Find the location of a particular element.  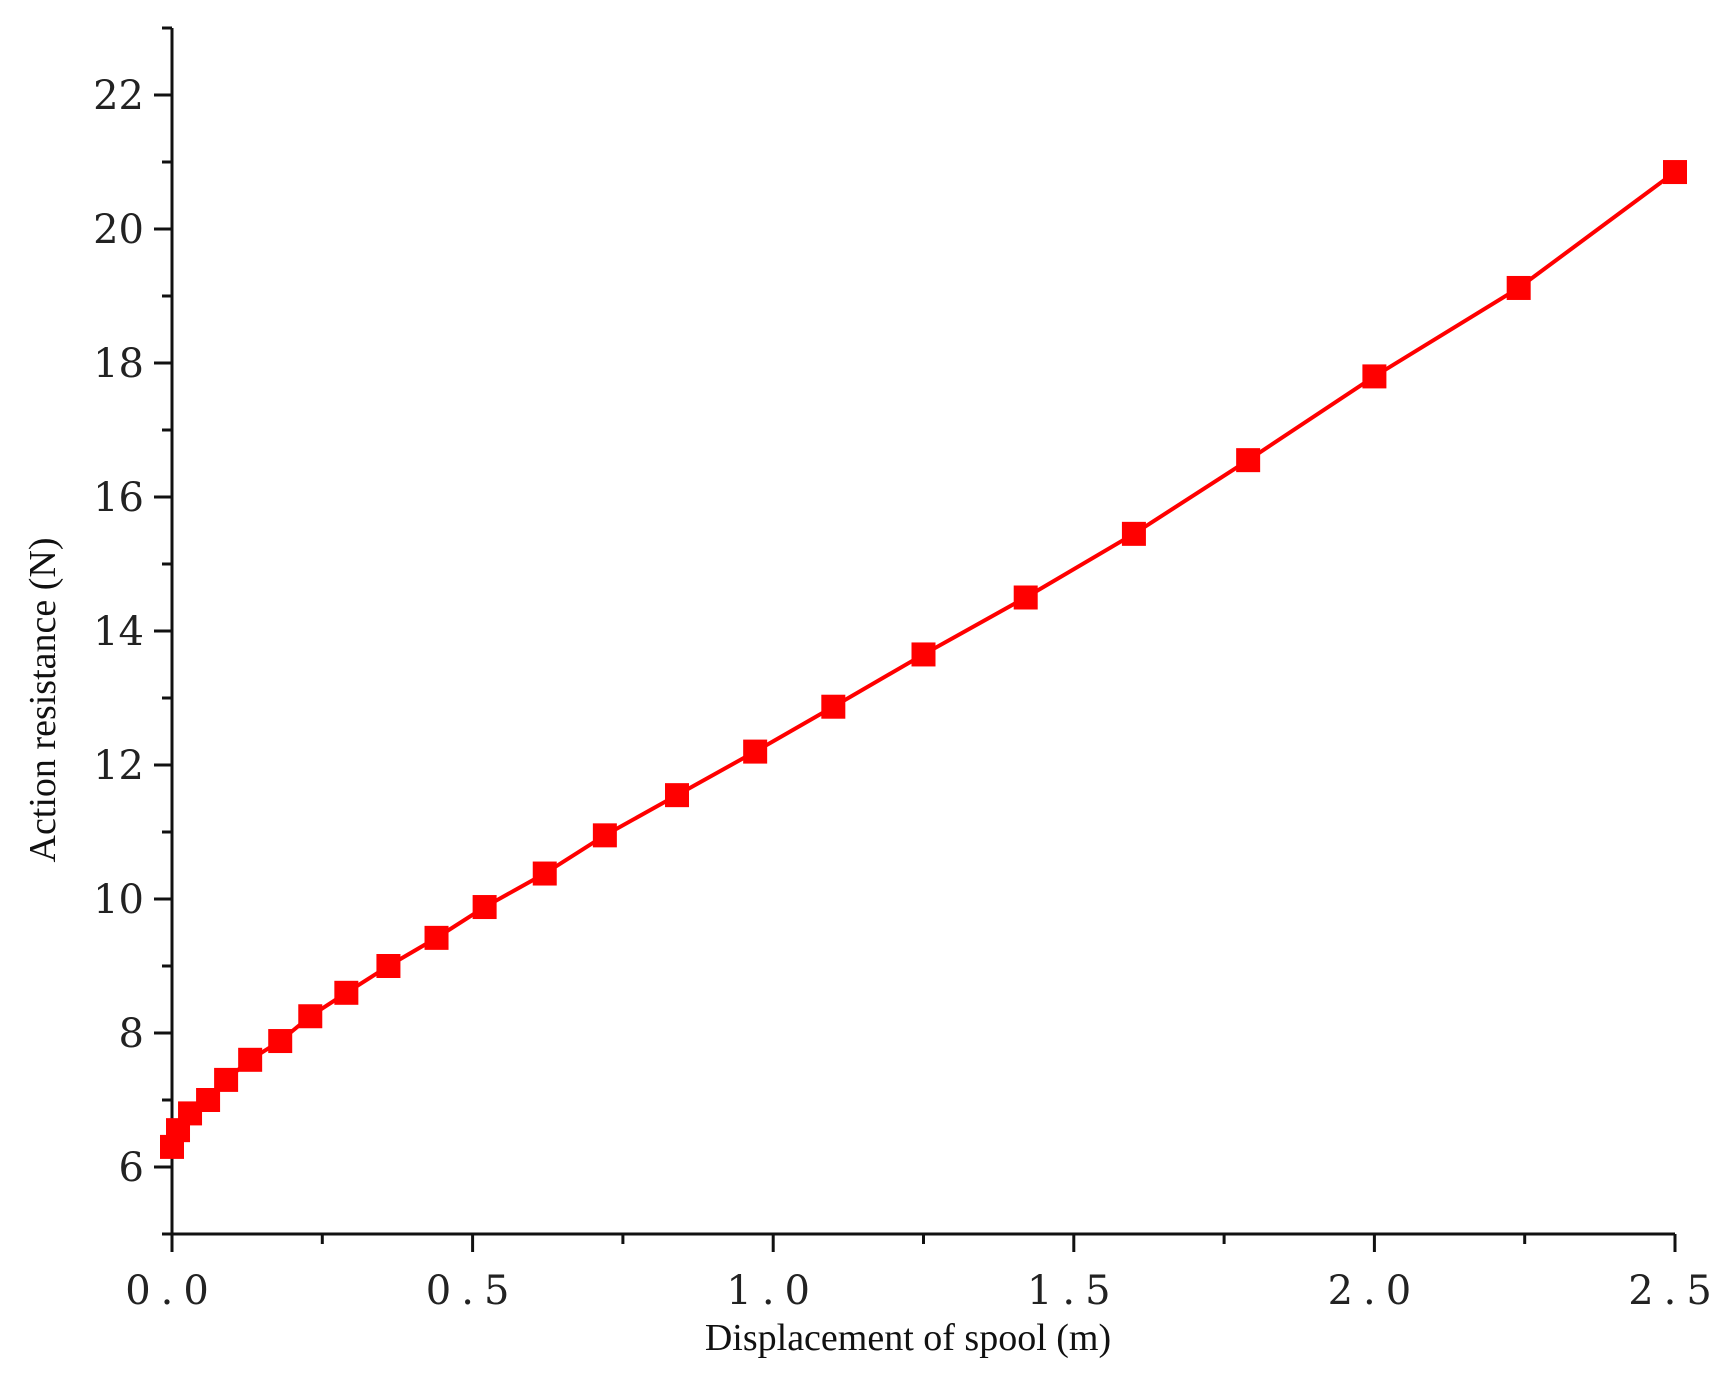

y-tick-label: 8 is located at coordinates (131, 1034).